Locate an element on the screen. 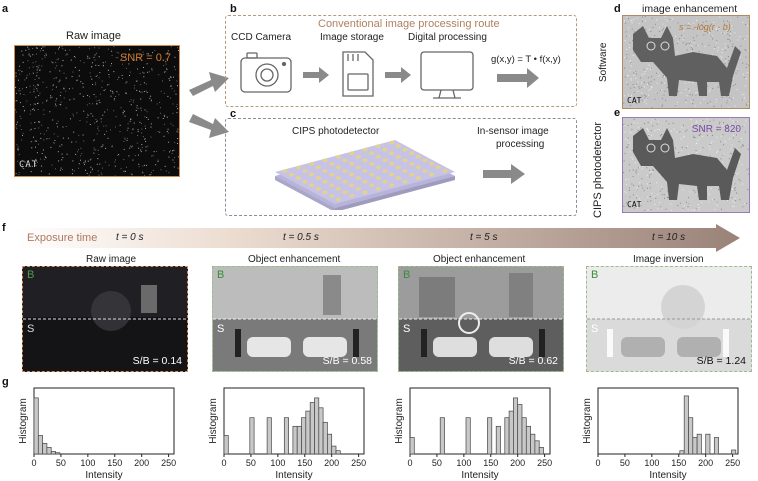 The width and height of the screenshot is (758, 481). step-image-storage: Image storage is located at coordinates (352, 37).